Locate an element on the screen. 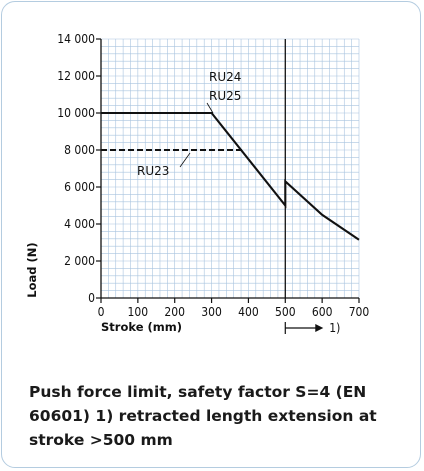 The width and height of the screenshot is (424, 471). y-tick-label: 2 000 is located at coordinates (79, 261).